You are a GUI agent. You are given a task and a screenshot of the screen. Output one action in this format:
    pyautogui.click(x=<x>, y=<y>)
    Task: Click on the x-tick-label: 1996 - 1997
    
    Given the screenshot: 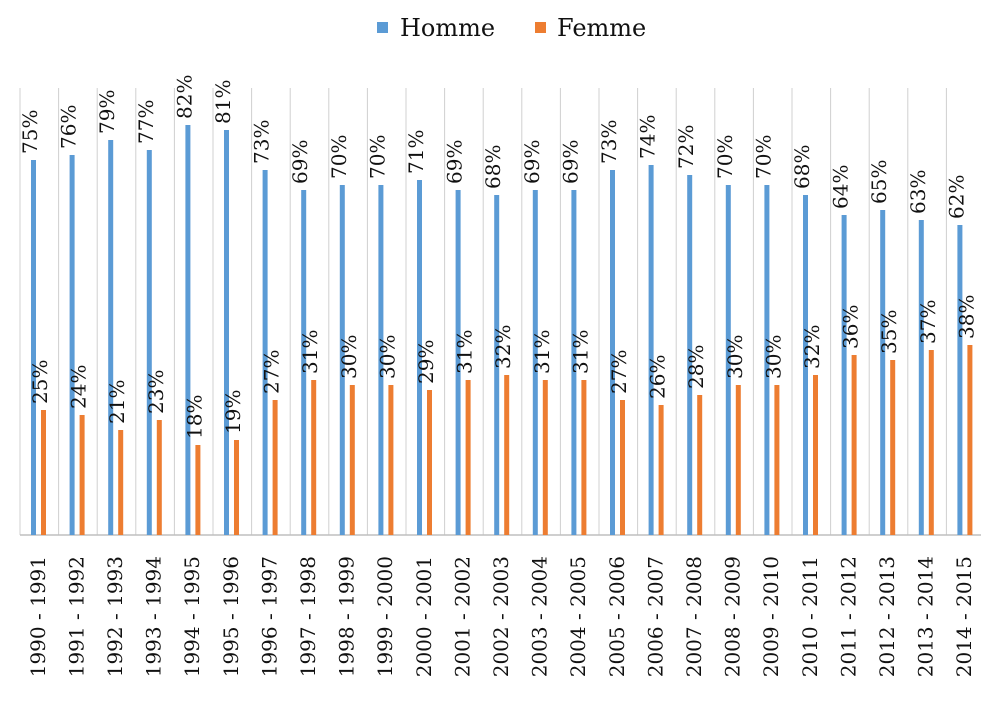 What is the action you would take?
    pyautogui.click(x=269, y=616)
    